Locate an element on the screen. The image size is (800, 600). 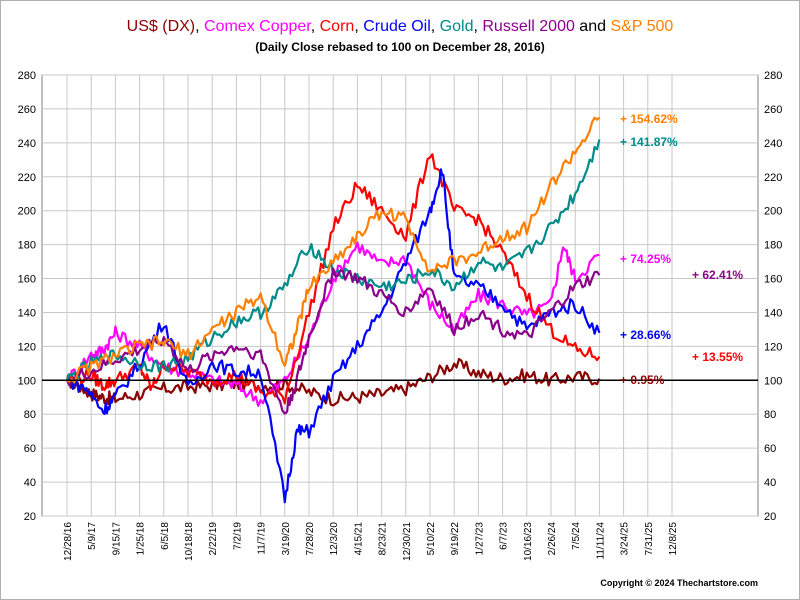
end-label-russell-2000: + 62.41% is located at coordinates (717, 275).